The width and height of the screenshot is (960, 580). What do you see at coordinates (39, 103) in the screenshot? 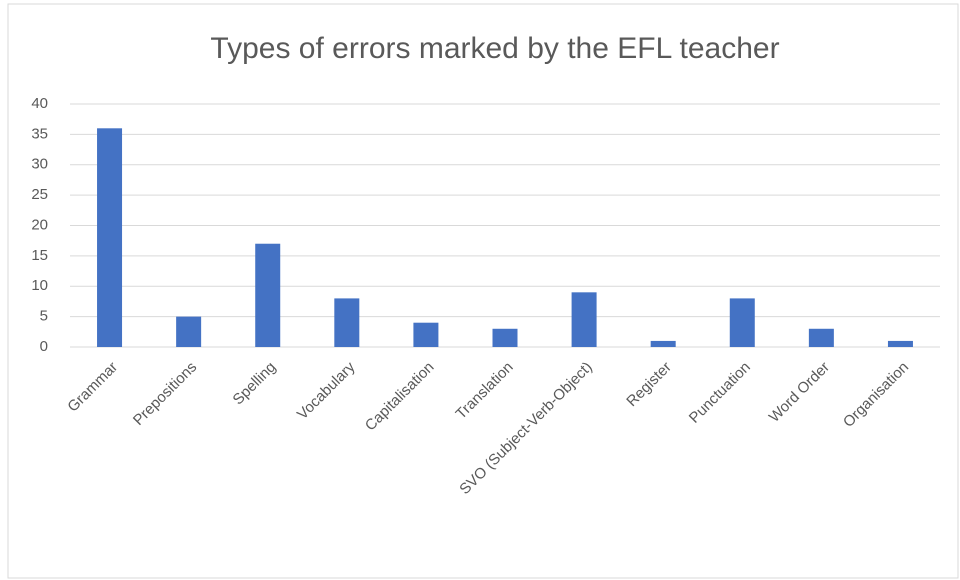
I see `y-tick-label: 40` at bounding box center [39, 103].